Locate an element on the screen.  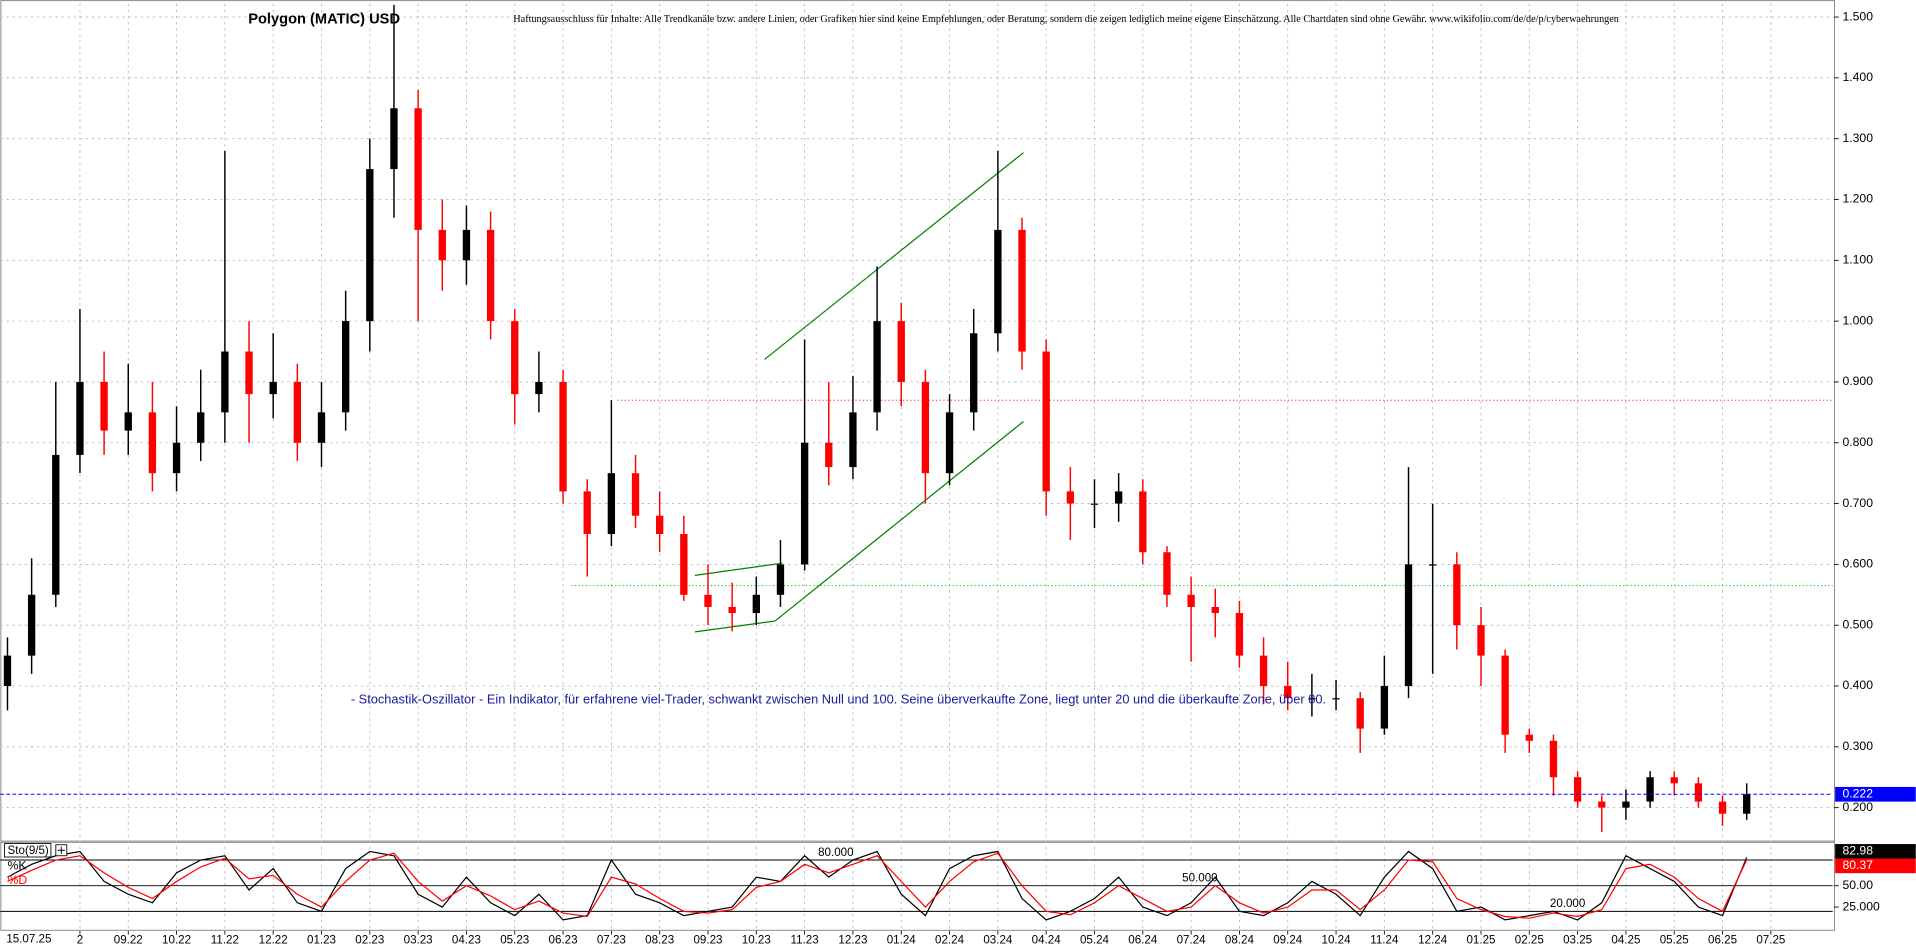
indicator-line is located at coordinates (877, 885).